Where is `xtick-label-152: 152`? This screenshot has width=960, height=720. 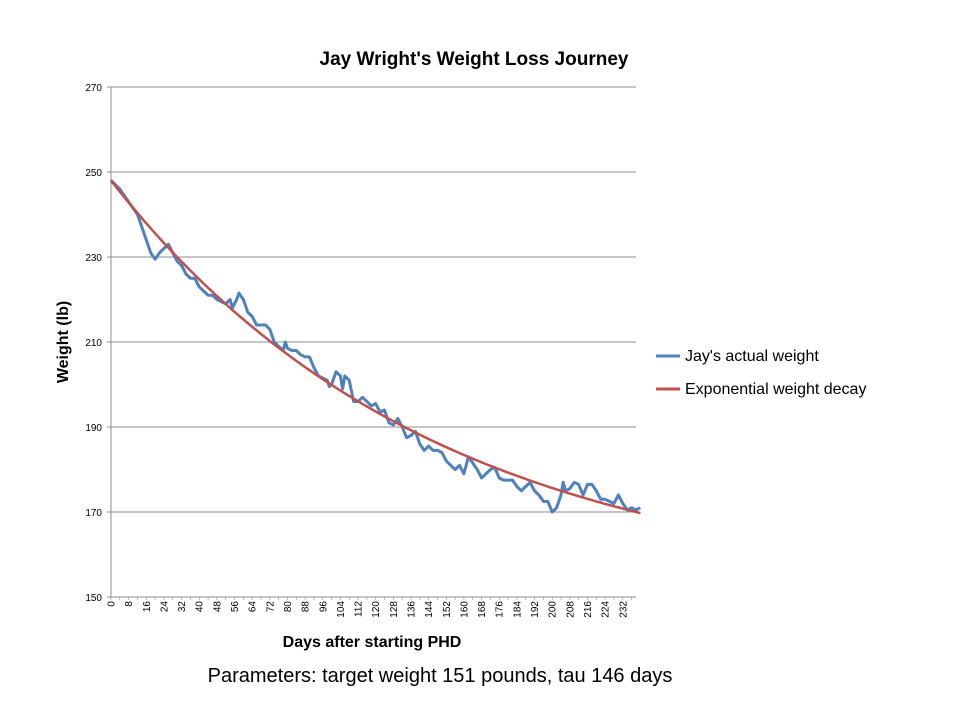
xtick-label-152: 152 is located at coordinates (447, 609).